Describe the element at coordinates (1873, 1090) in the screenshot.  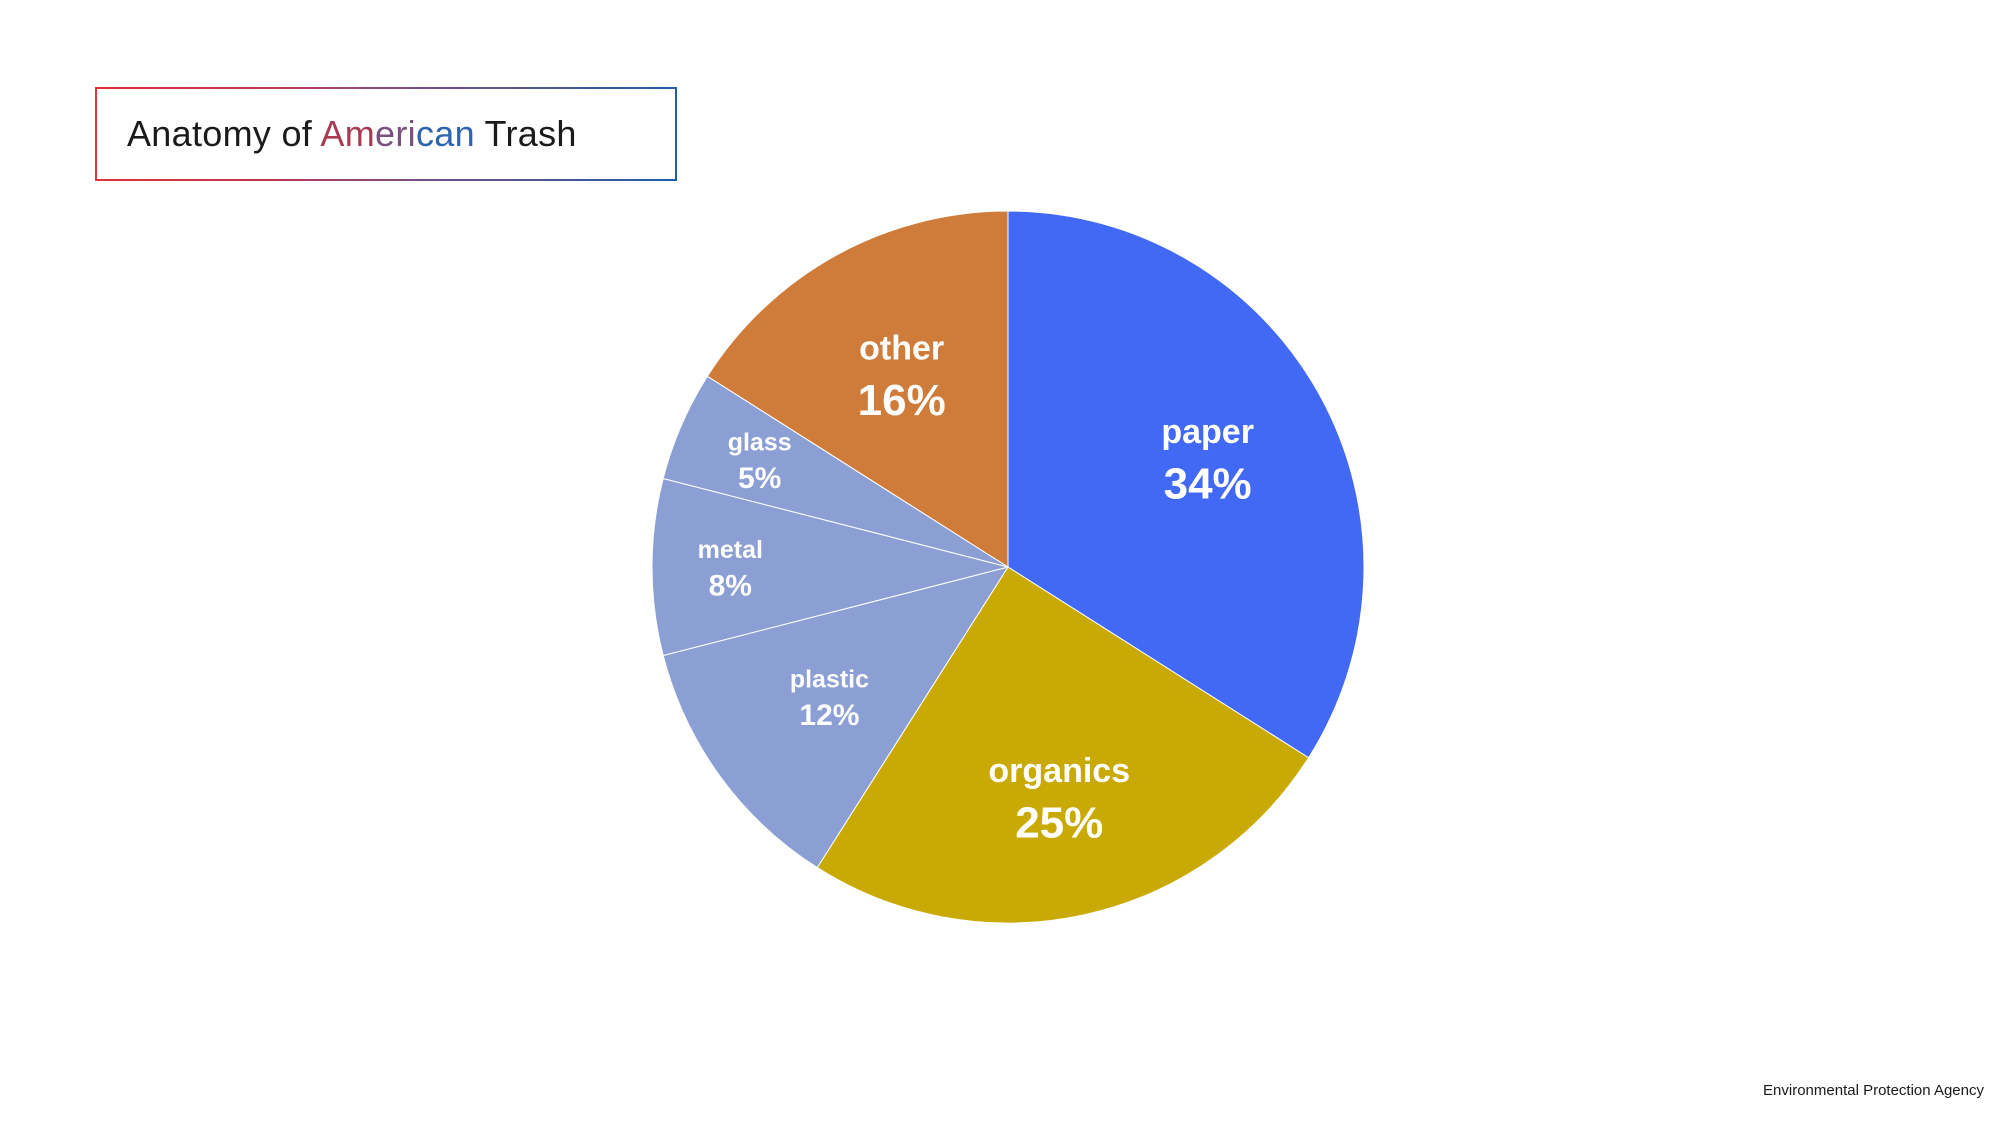
I see `source-credit: Environmental Protection Agency` at that location.